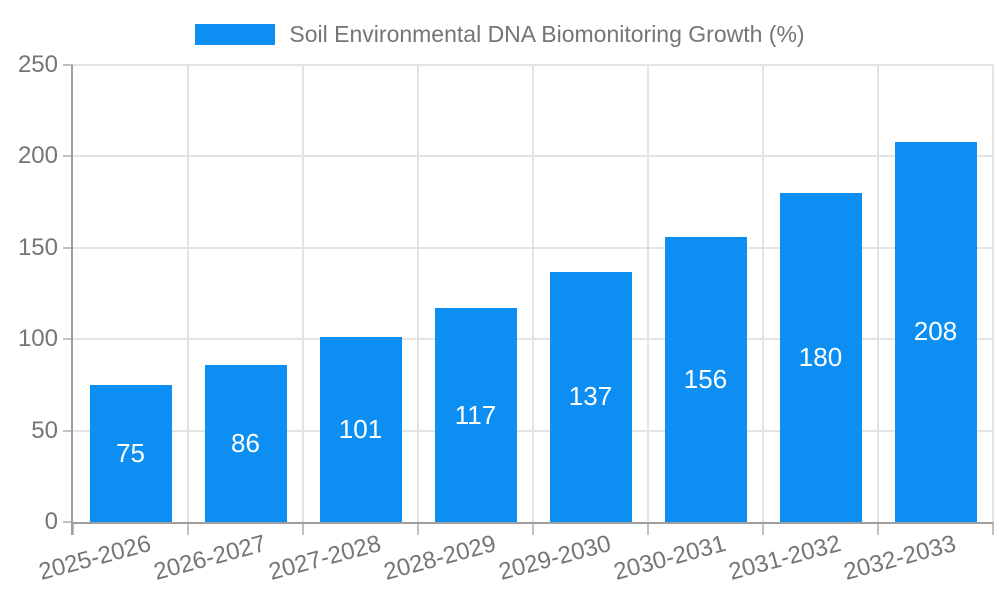 Image resolution: width=1000 pixels, height=600 pixels. Describe the element at coordinates (37, 156) in the screenshot. I see `y-tick-label: 200` at that location.